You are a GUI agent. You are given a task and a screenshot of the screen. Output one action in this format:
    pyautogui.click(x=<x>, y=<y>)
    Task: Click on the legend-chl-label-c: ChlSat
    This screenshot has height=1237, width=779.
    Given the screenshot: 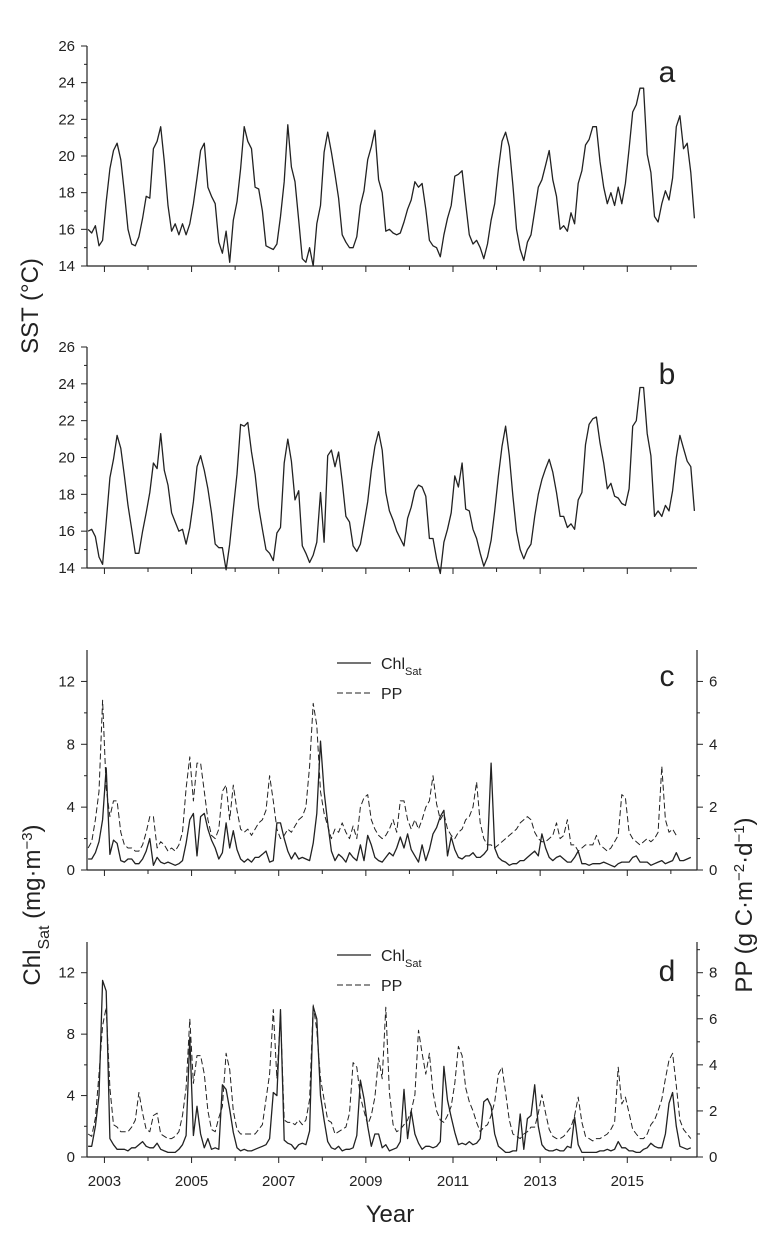 What is the action you would take?
    pyautogui.click(x=401, y=667)
    